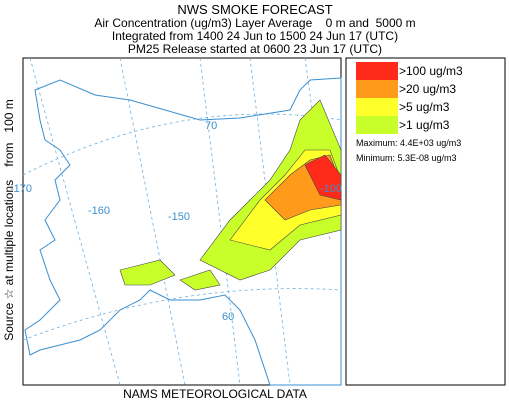  Describe the element at coordinates (424, 107) in the screenshot. I see `legend-label: >5 ug/m3` at that location.